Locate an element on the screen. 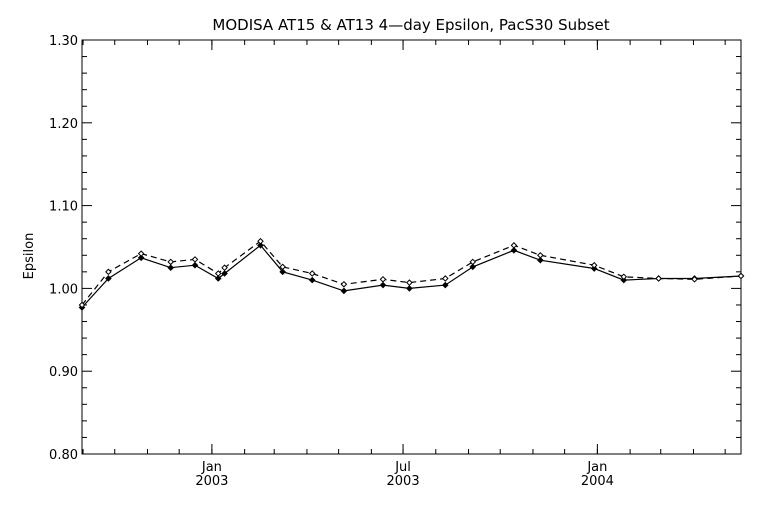  series-line-dashed is located at coordinates (411, 273).